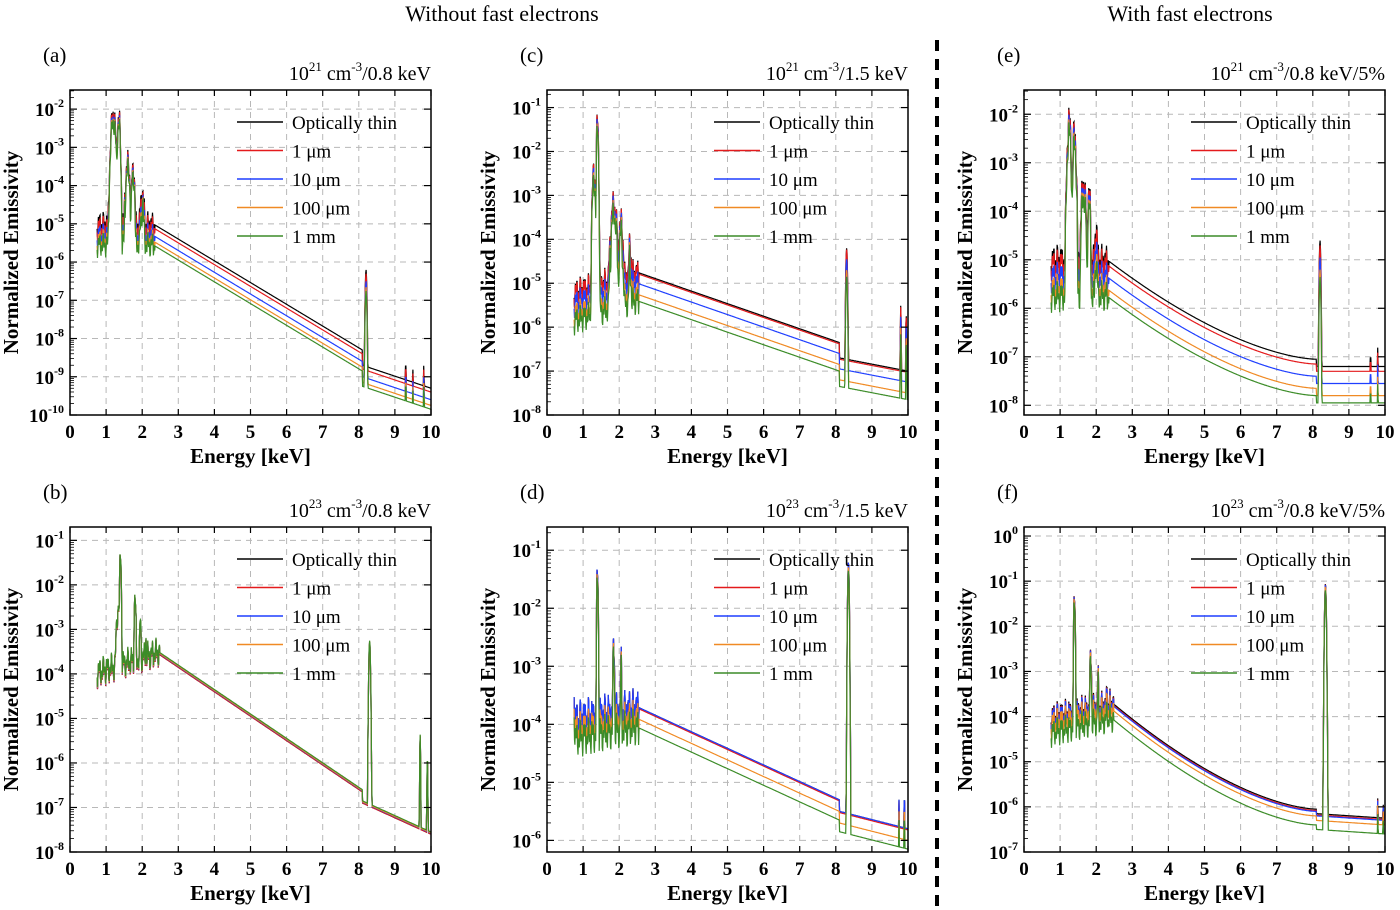 This screenshot has width=1400, height=910. I want to click on legend-item: 100 μm, so click(798, 209).